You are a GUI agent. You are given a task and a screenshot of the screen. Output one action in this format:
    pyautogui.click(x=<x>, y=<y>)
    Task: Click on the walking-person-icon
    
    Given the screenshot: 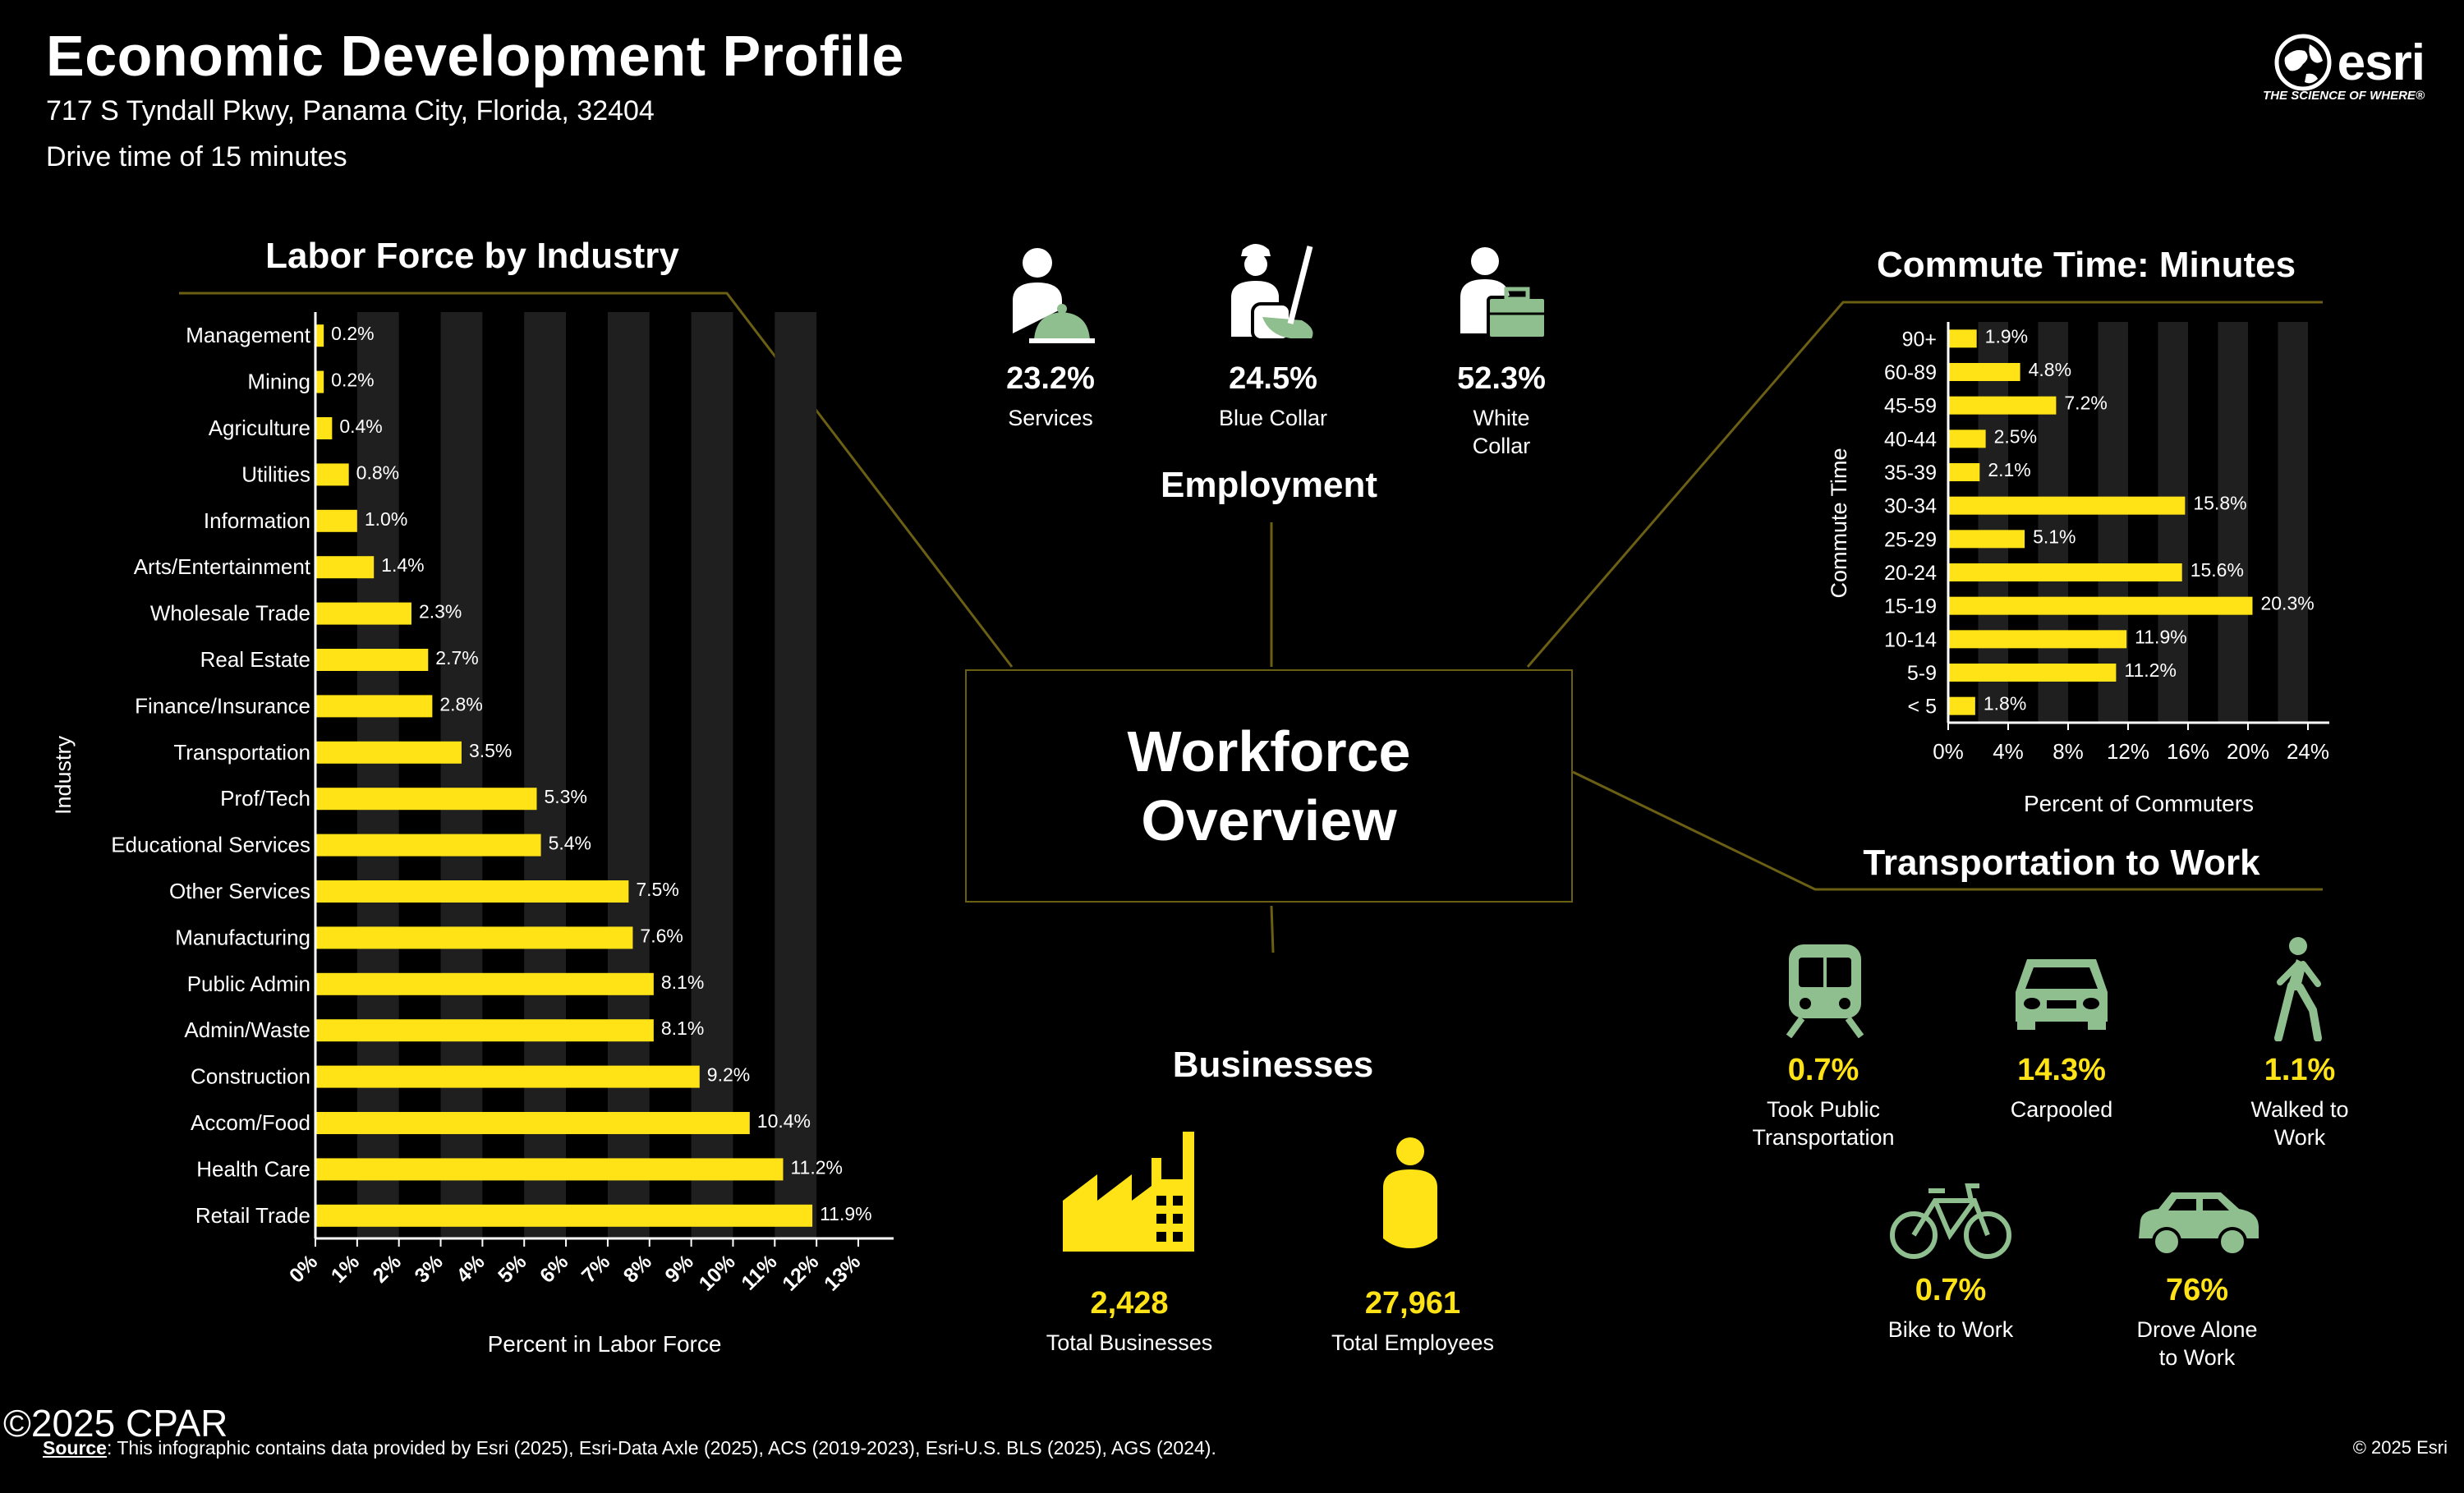 What is the action you would take?
    pyautogui.click(x=2298, y=989)
    